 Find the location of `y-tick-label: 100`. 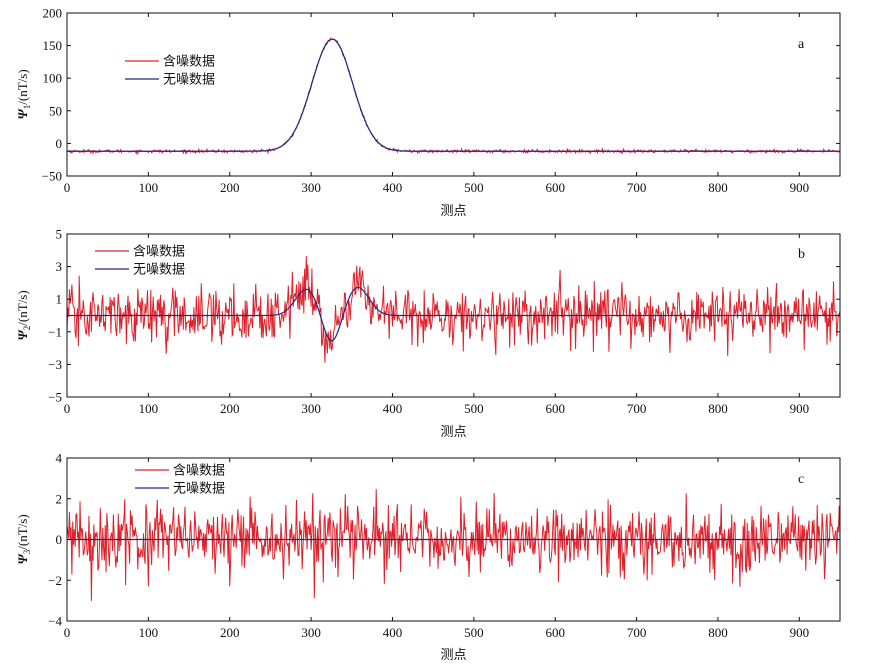

y-tick-label: 100 is located at coordinates (53, 78).